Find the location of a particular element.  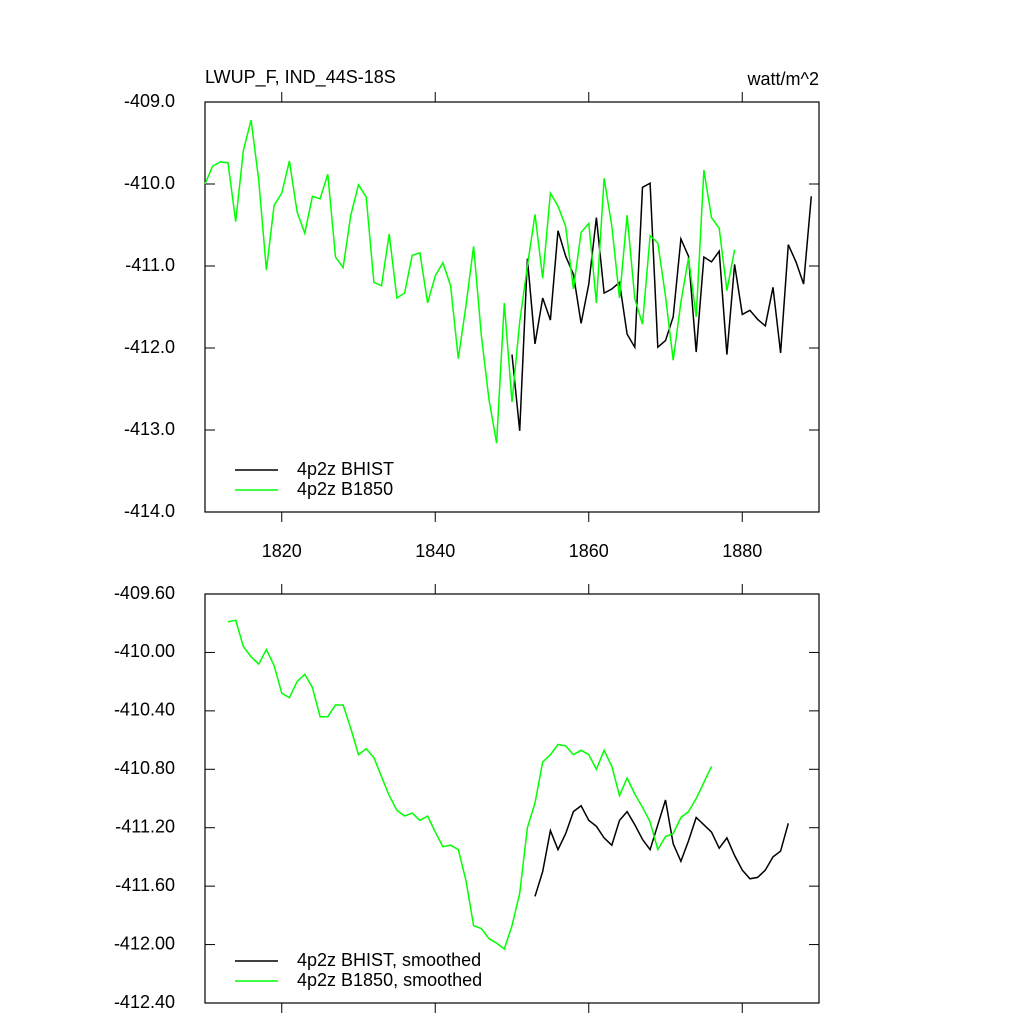

x-tick-label: 1880 is located at coordinates (742, 551).